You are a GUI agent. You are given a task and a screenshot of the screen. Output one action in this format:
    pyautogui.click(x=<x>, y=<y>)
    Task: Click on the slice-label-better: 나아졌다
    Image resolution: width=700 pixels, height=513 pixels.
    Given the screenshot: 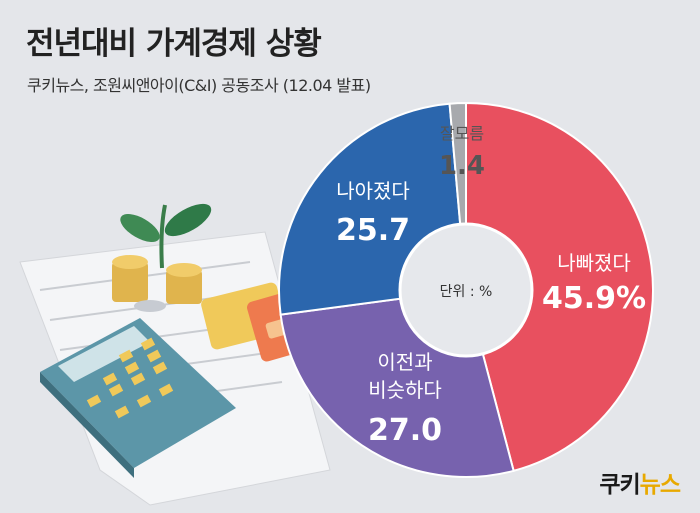 What is the action you would take?
    pyautogui.click(x=373, y=191)
    